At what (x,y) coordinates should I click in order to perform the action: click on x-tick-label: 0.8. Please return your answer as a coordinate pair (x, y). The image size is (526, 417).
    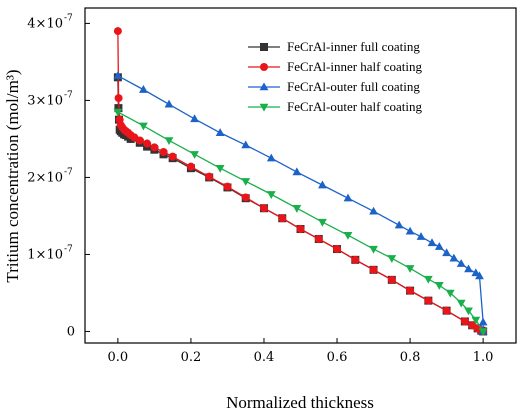
    Looking at the image, I should click on (410, 357).